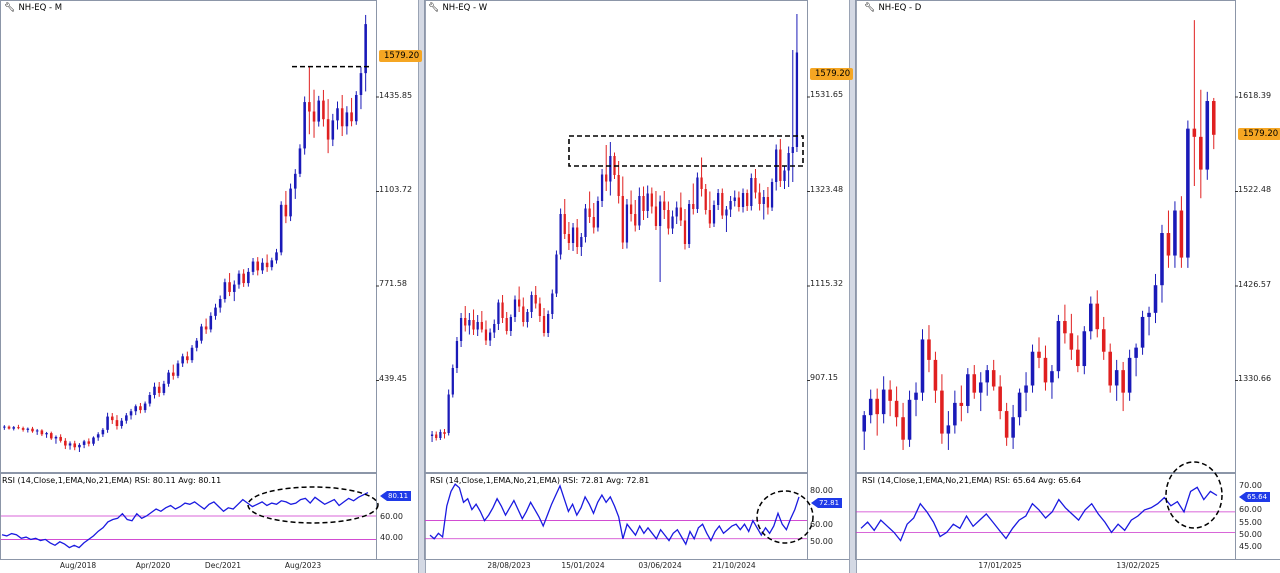 Image resolution: width=1280 pixels, height=573 pixels. Describe the element at coordinates (396, 95) in the screenshot. I see `y-tick-label: 1435.85` at that location.